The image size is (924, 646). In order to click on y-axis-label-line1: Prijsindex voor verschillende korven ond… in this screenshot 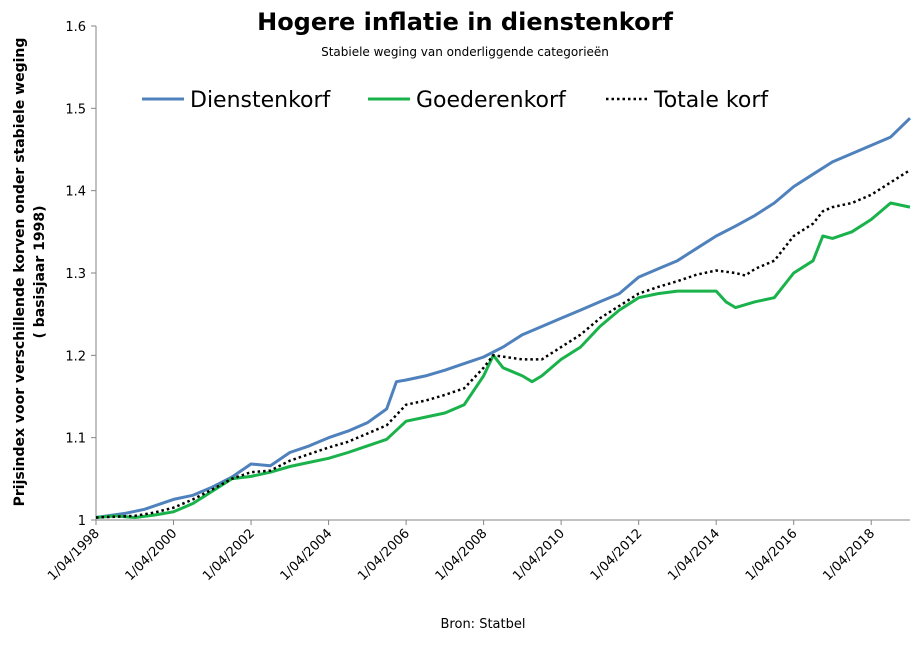, I will do `click(20, 272)`.